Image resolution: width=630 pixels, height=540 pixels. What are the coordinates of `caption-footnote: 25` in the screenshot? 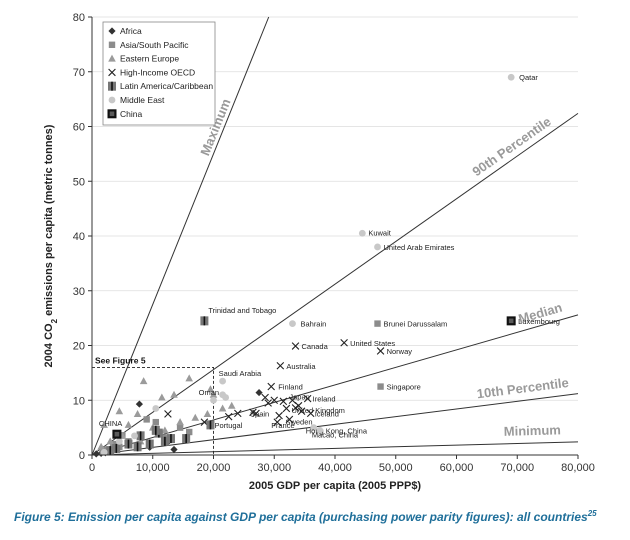 It's located at (592, 513).